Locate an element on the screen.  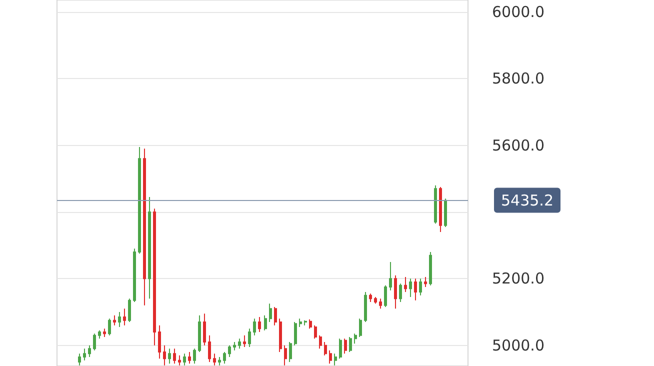
ref-line-label: 5435.2 is located at coordinates (527, 200).